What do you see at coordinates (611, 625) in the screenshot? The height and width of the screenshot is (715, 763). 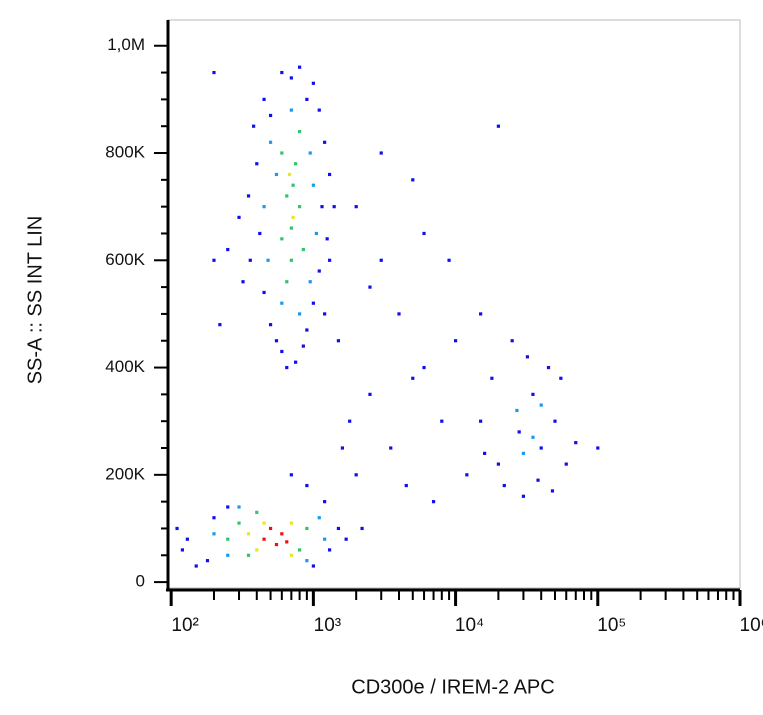 I see `x-tick-label: 10⁵` at bounding box center [611, 625].